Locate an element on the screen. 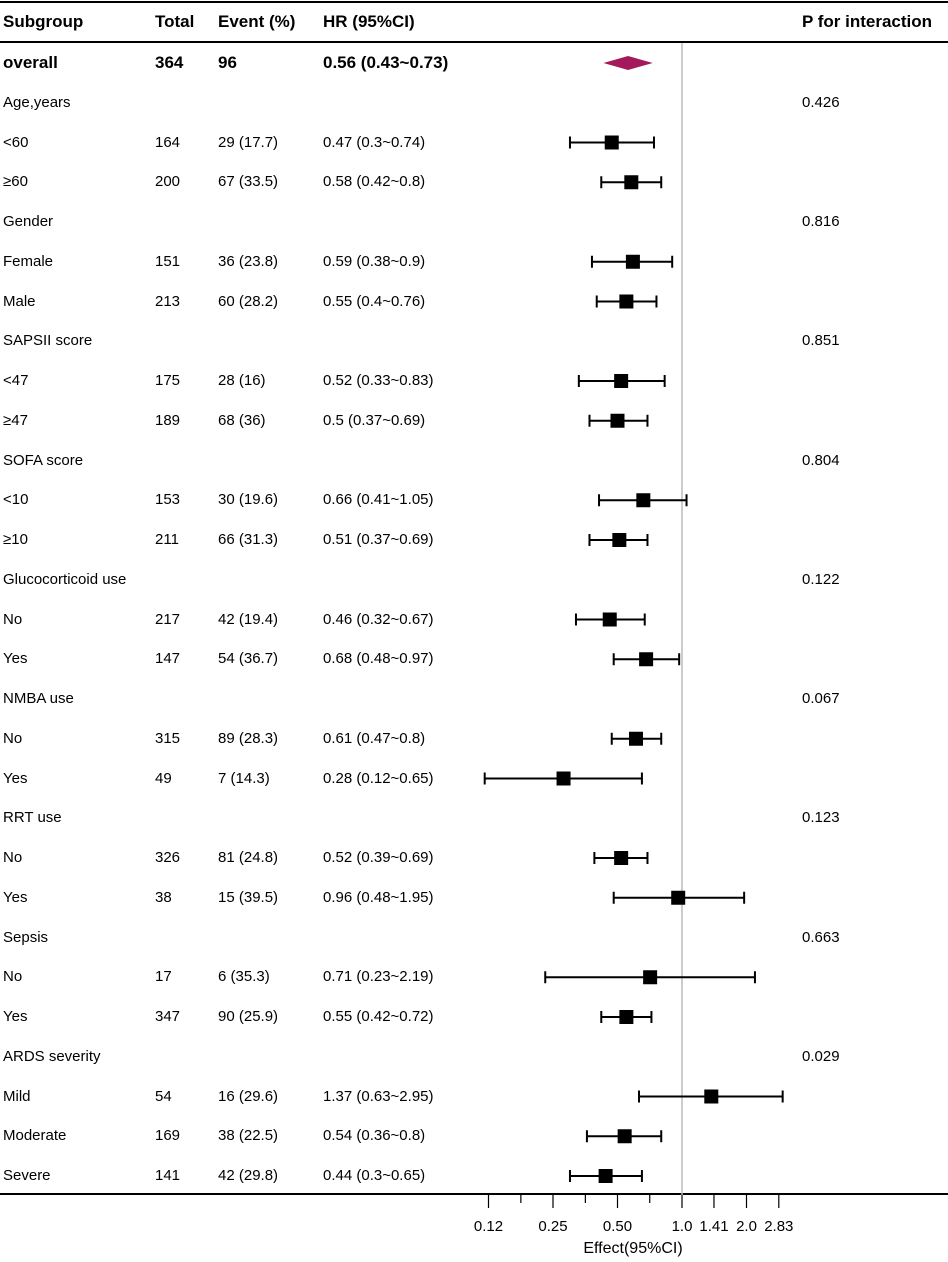 This screenshot has width=948, height=1262. row-p-interaction: 0.122 is located at coordinates (821, 579).